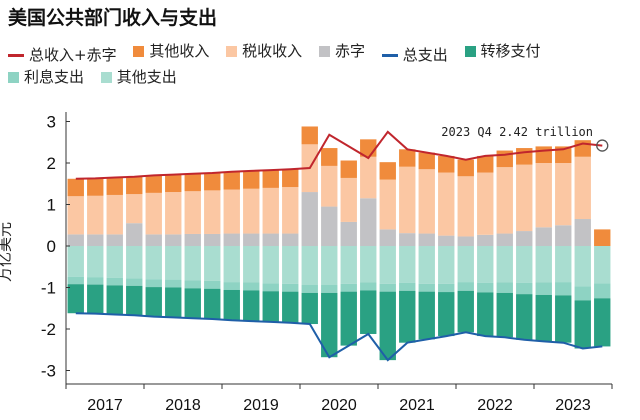  I want to click on legend-label: 利息支出, so click(54, 77).